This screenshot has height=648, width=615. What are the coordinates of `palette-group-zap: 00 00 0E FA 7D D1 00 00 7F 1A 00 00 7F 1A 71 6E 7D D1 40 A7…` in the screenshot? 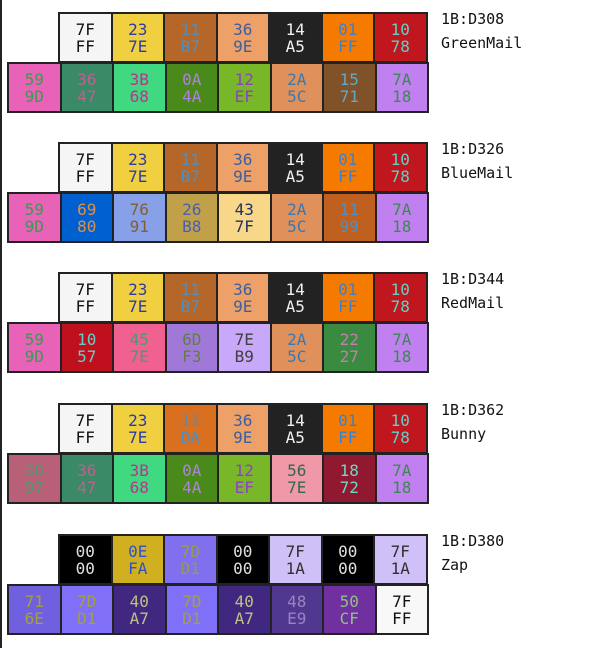 It's located at (222, 585).